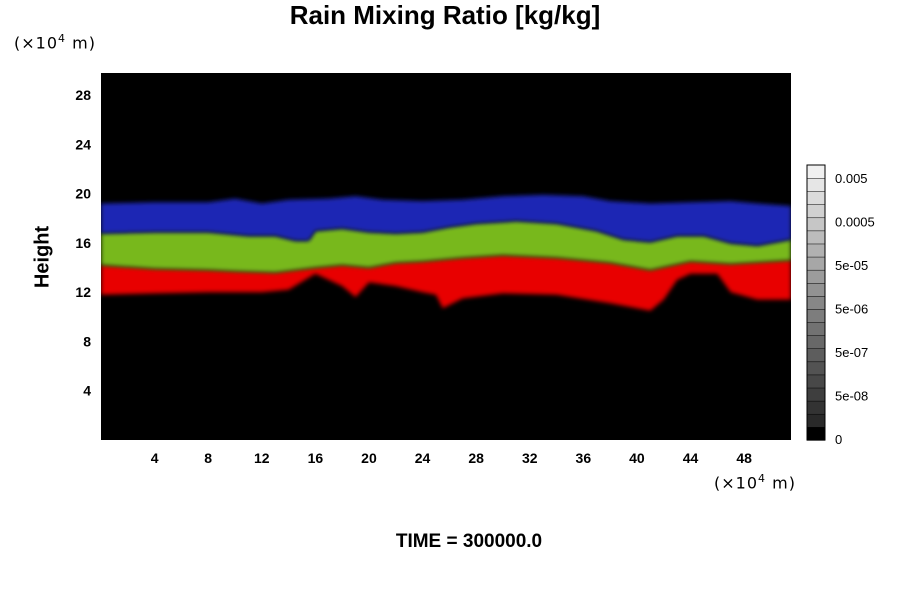 This screenshot has width=900, height=600. Describe the element at coordinates (851, 309) in the screenshot. I see `colorbar-label: 5e-06` at that location.